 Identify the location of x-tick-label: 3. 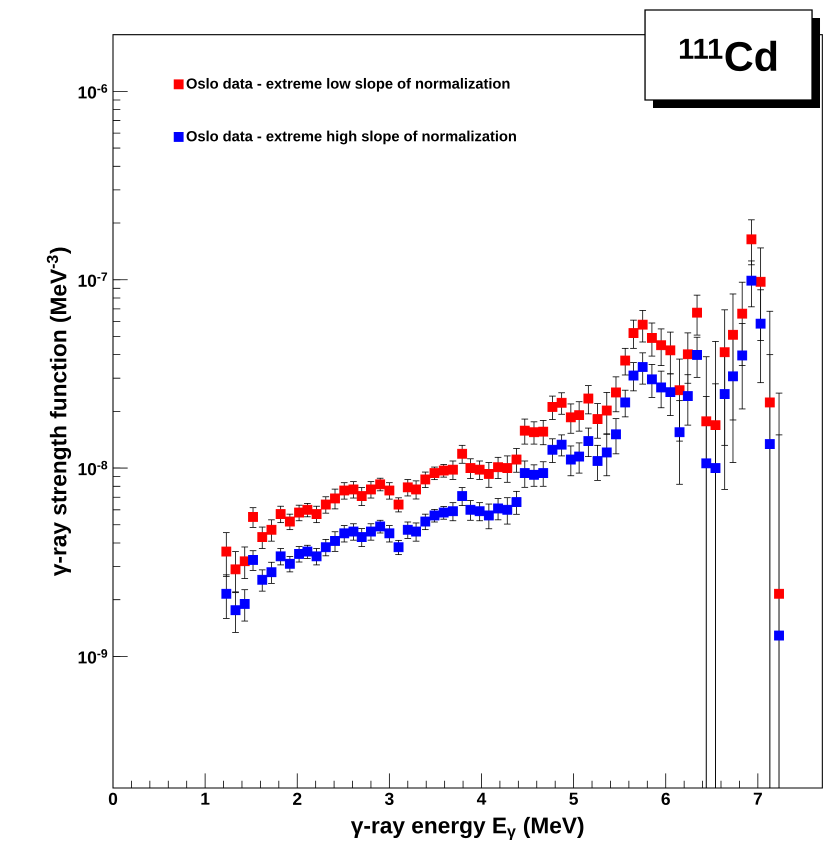
(389, 799).